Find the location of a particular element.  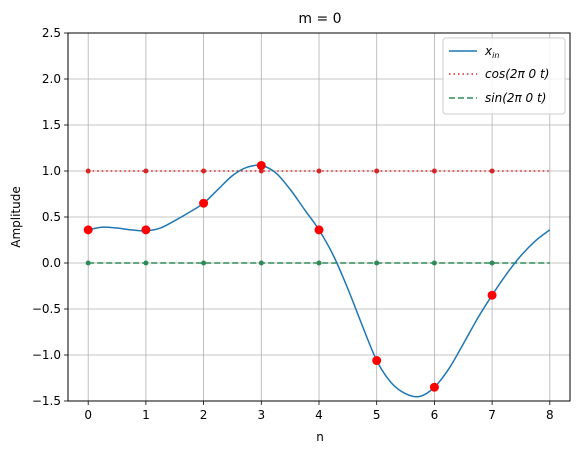

x-tick-label: 2 is located at coordinates (204, 415).